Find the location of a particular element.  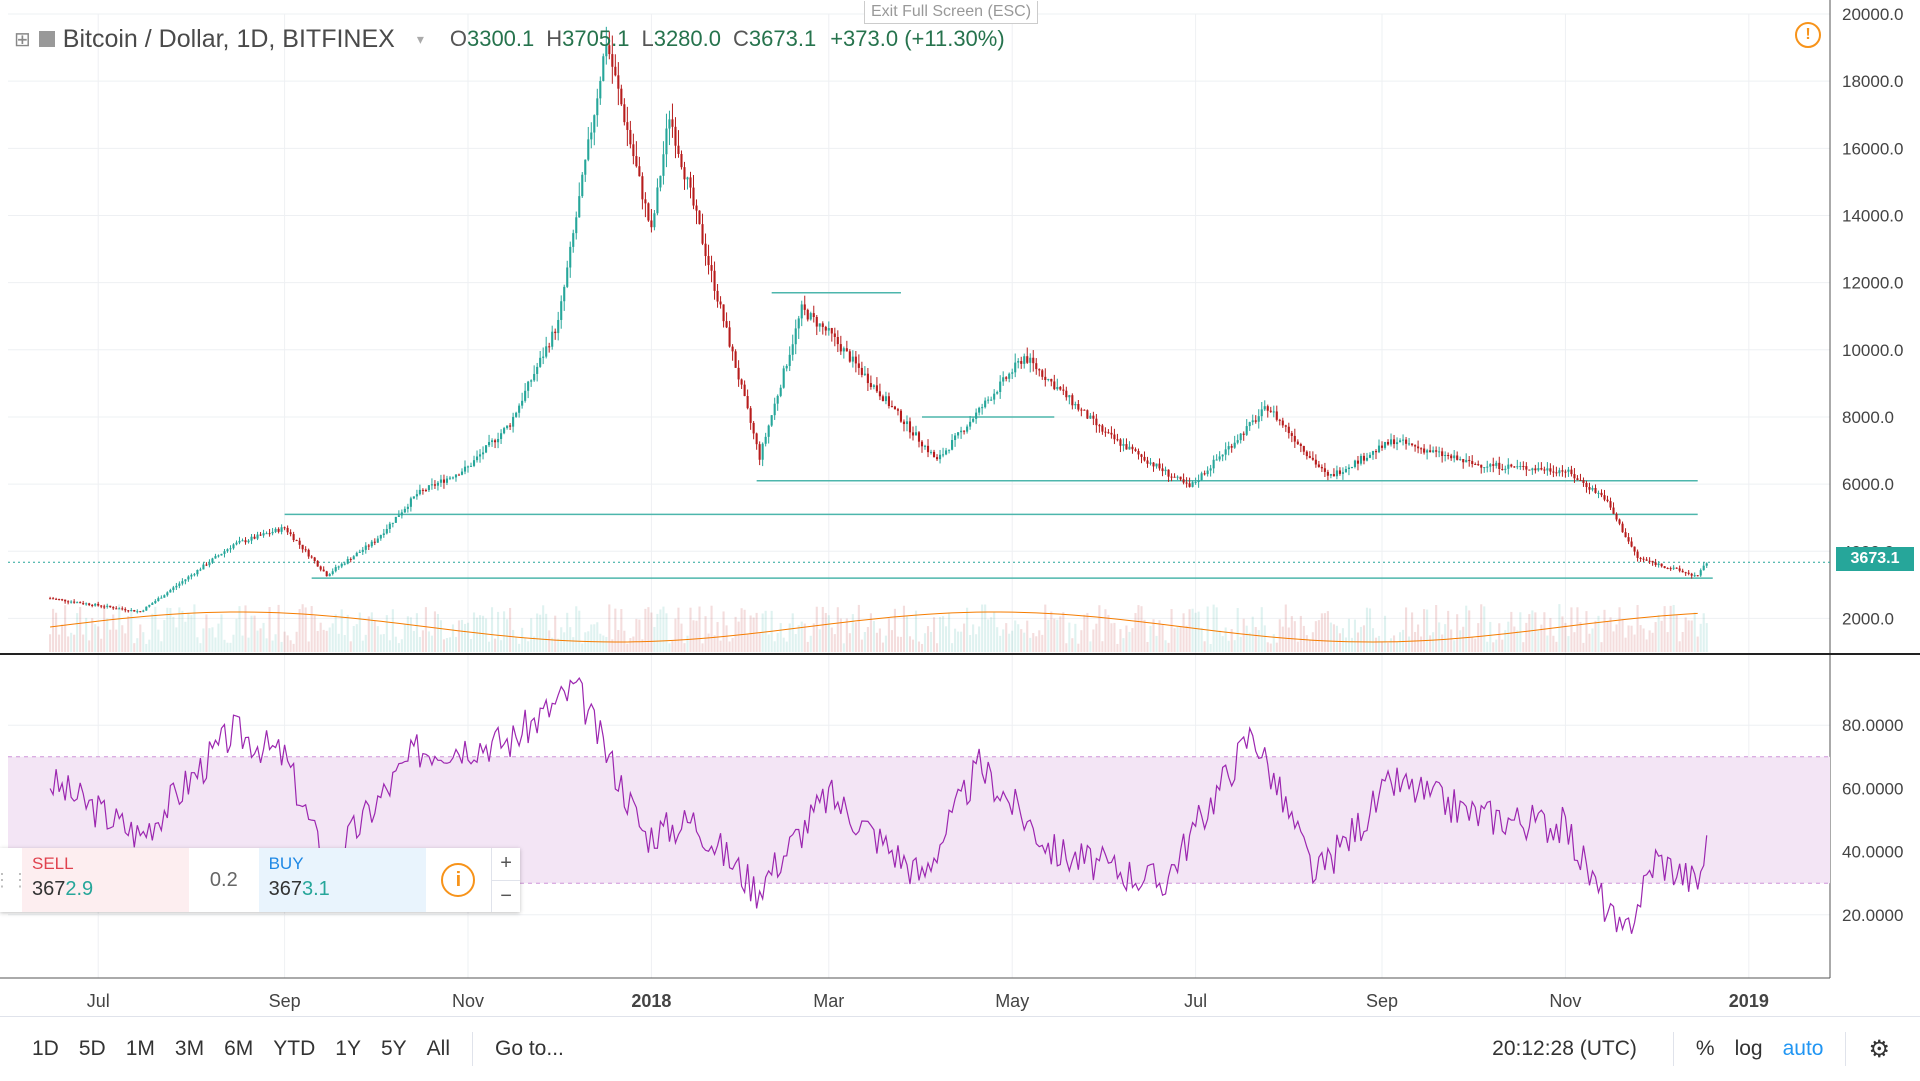

range-button-5d: 5D is located at coordinates (92, 1048).